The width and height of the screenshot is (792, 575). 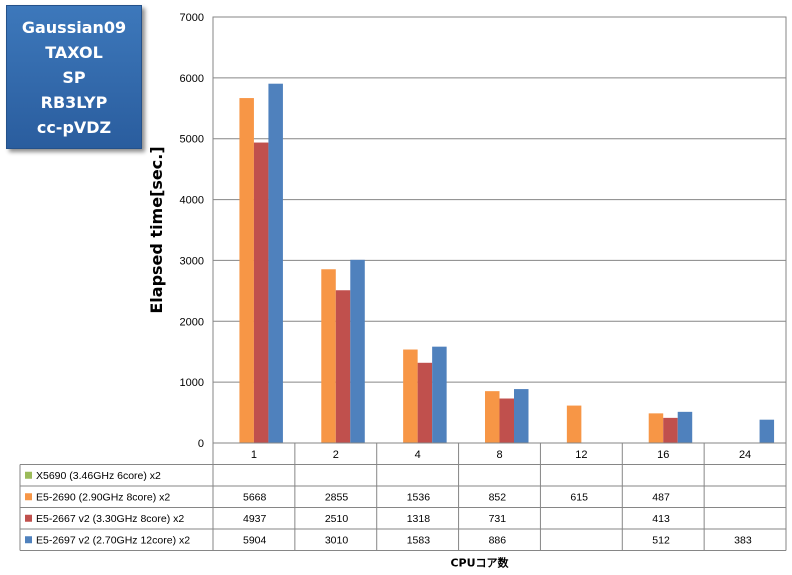 I want to click on data-table-value: 3010, so click(x=337, y=541).